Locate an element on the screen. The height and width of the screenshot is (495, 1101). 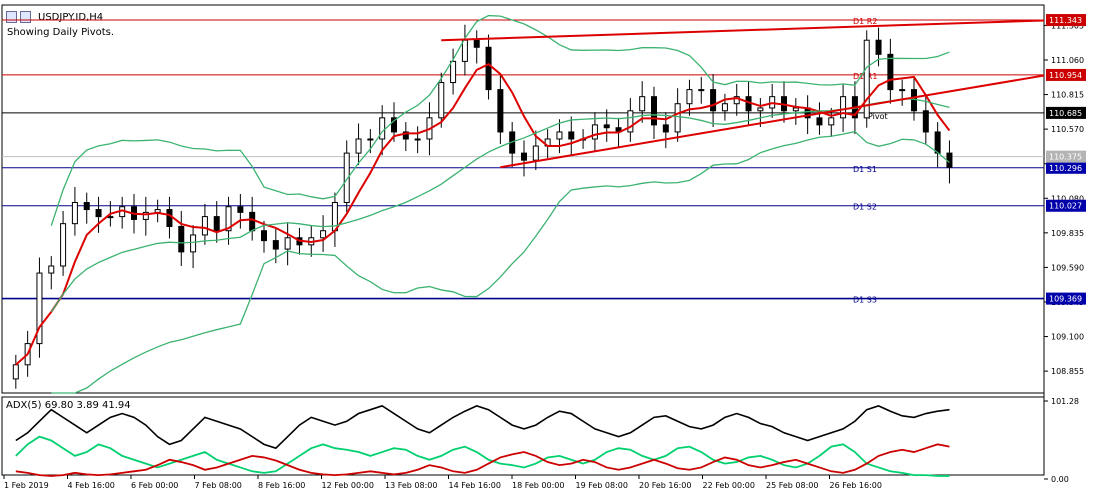
pivot-price-label: 110.685 is located at coordinates (1065, 113).